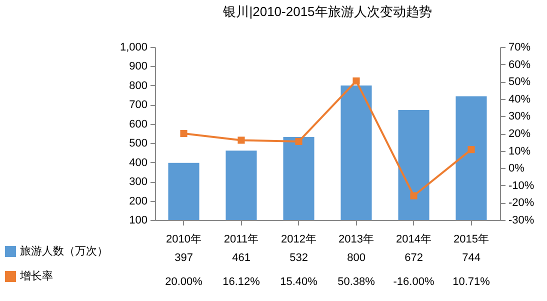  Describe the element at coordinates (516, 168) in the screenshot. I see `y2-tick-label: 0%` at that location.